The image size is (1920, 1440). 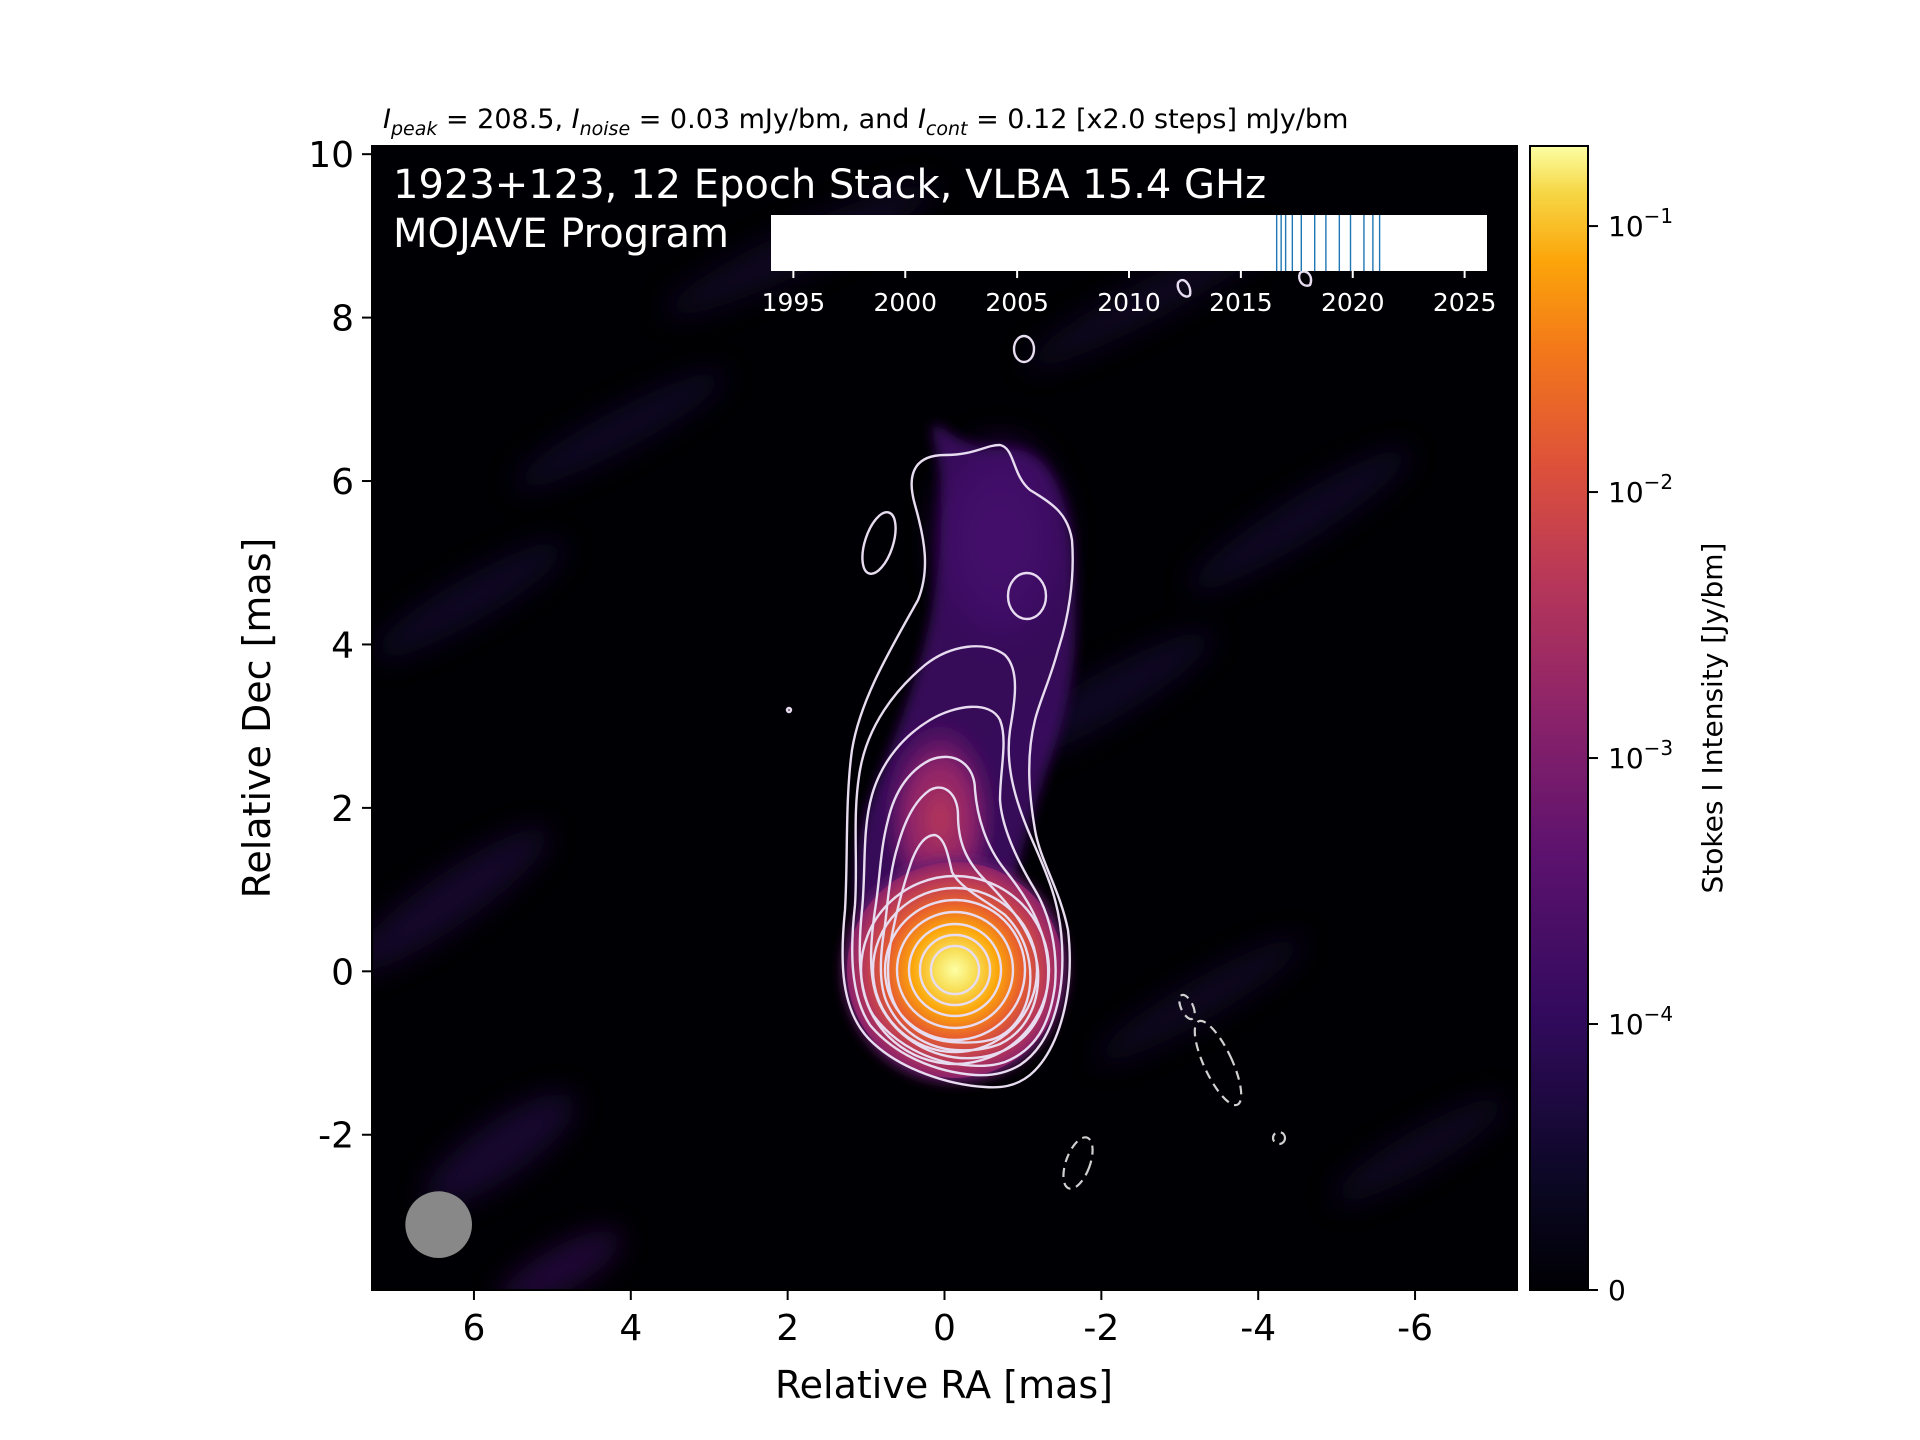 I want to click on contour-speck, so click(x=789, y=710).